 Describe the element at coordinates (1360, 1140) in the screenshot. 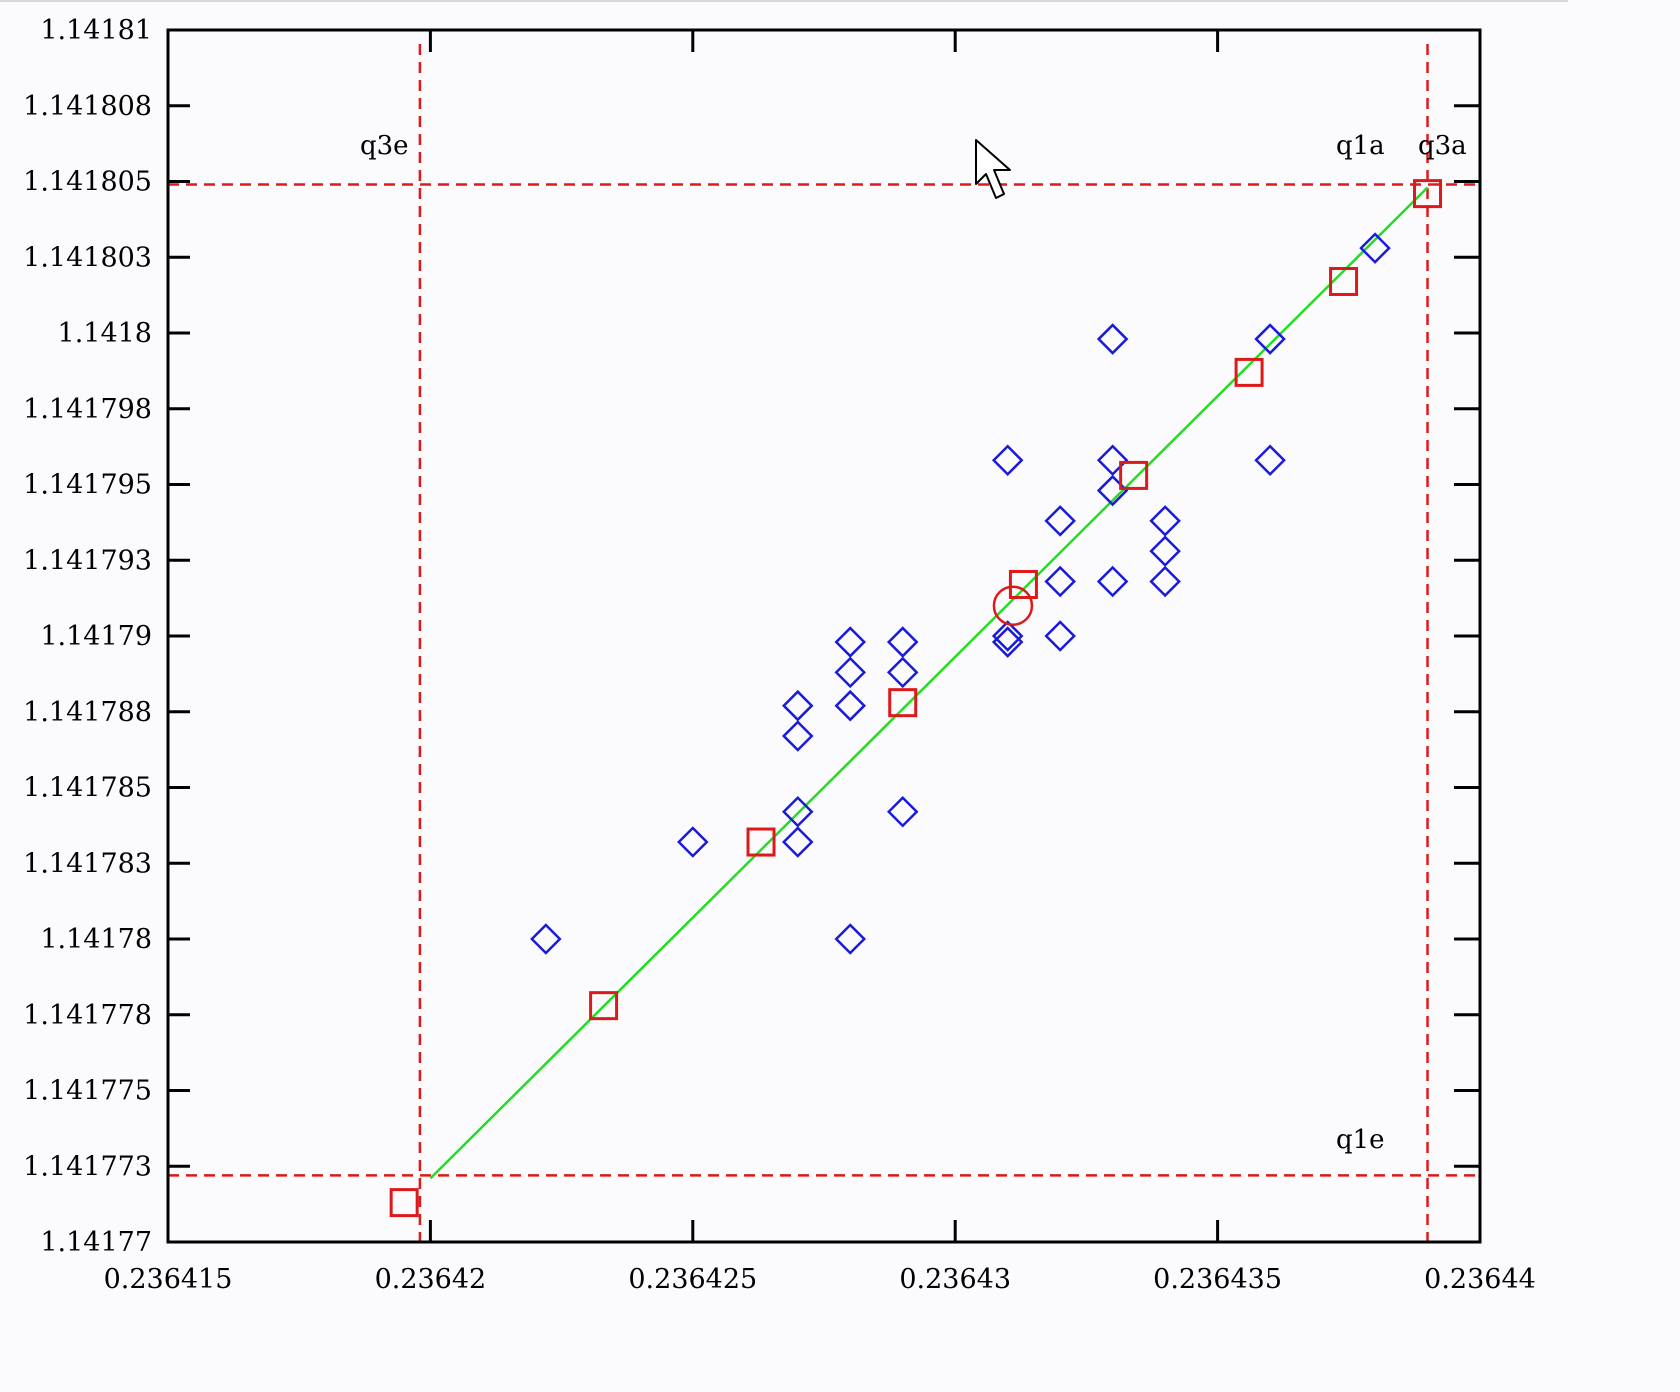

I see `annotation-q1e: q1e` at that location.